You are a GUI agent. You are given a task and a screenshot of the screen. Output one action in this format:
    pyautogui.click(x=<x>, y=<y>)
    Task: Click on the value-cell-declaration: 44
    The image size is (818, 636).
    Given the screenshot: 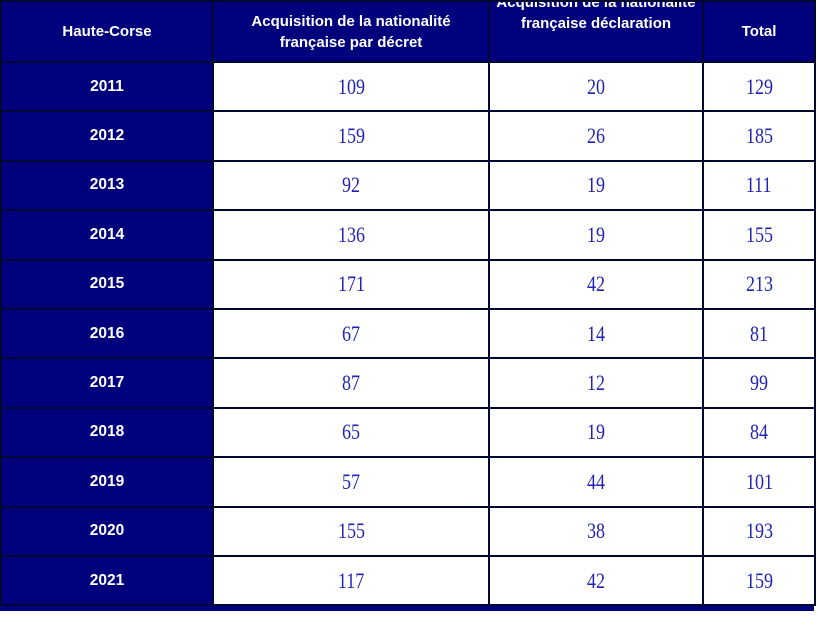 What is the action you would take?
    pyautogui.click(x=596, y=482)
    